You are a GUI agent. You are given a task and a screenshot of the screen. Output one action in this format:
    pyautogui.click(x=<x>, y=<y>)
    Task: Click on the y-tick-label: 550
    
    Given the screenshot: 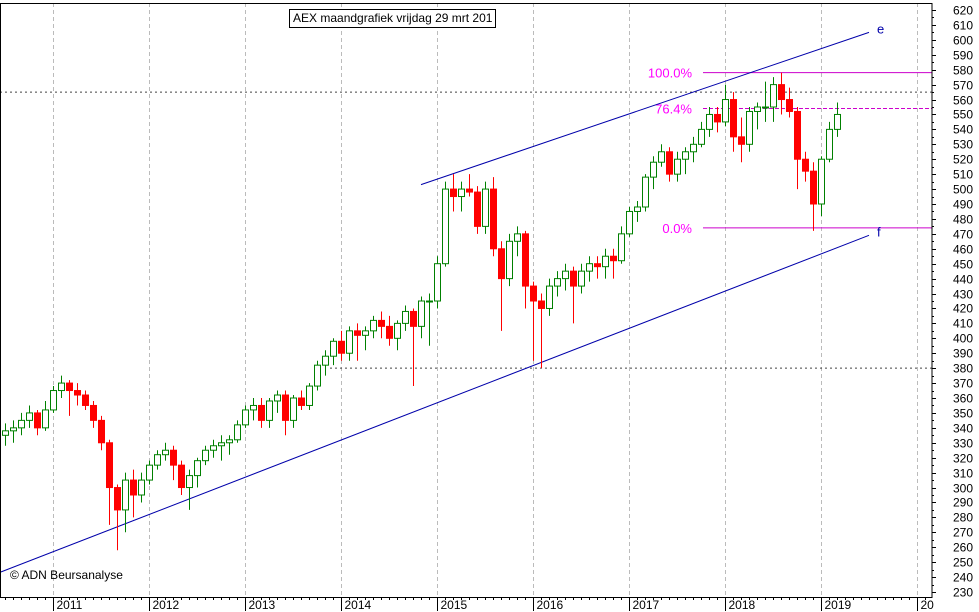 What is the action you would take?
    pyautogui.click(x=963, y=115)
    